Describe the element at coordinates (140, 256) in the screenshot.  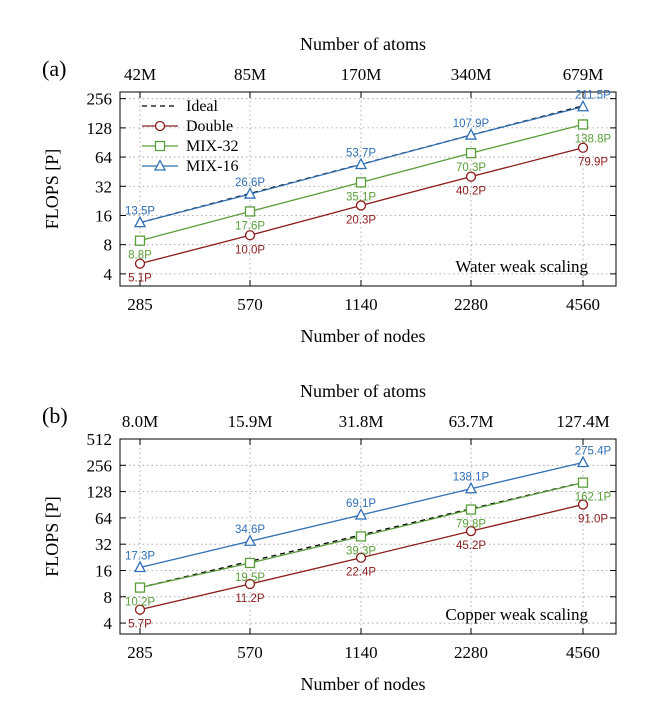
I see `data-label-mix32: 8.8P` at that location.